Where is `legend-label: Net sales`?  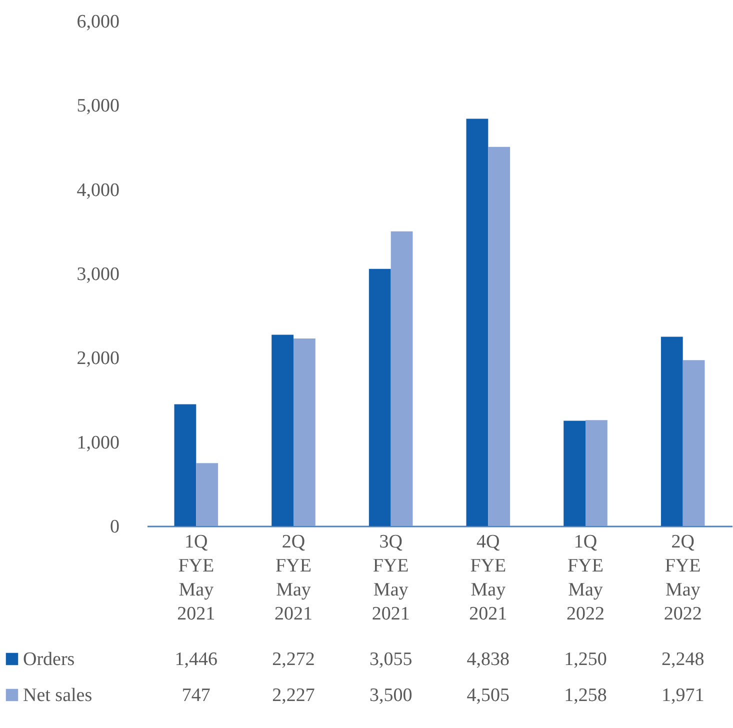 legend-label: Net sales is located at coordinates (57, 695).